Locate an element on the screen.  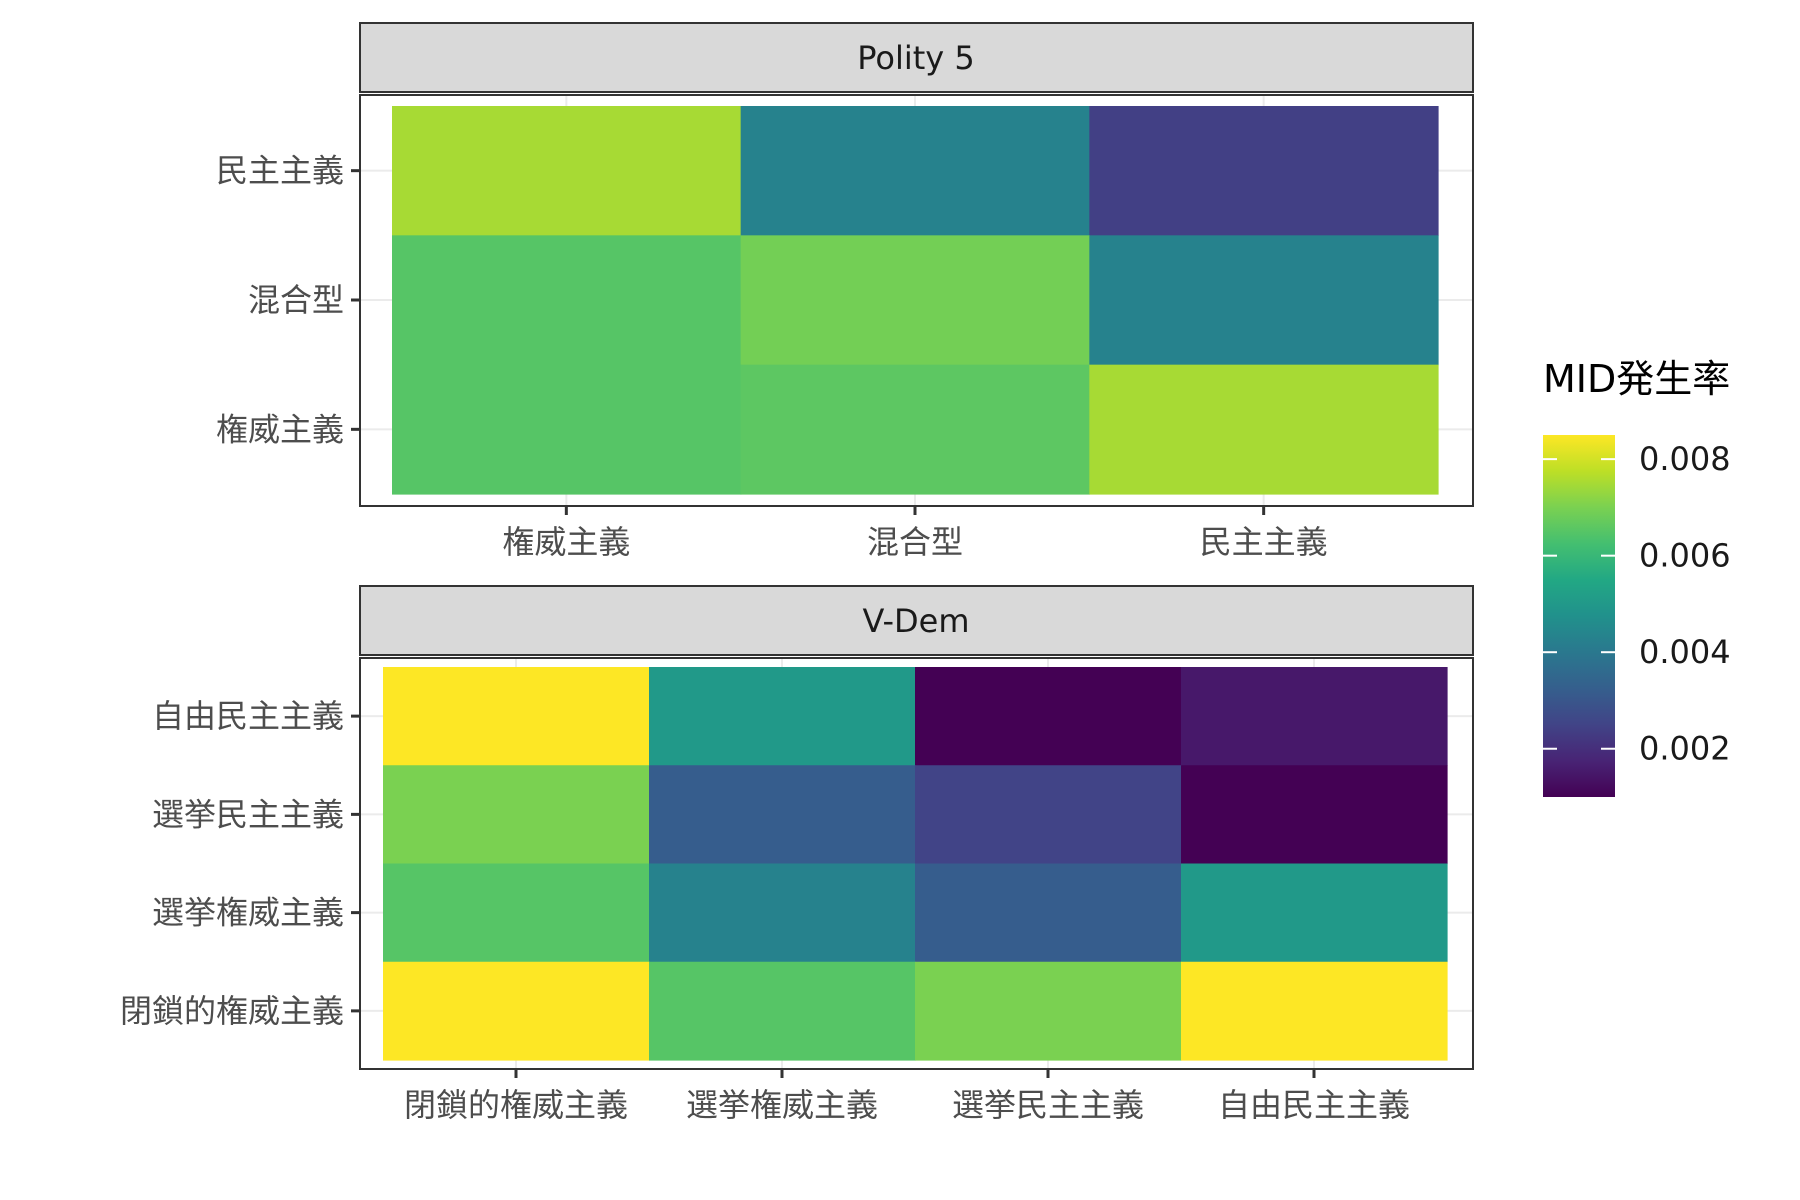
strip-polity5 is located at coordinates (916, 57).